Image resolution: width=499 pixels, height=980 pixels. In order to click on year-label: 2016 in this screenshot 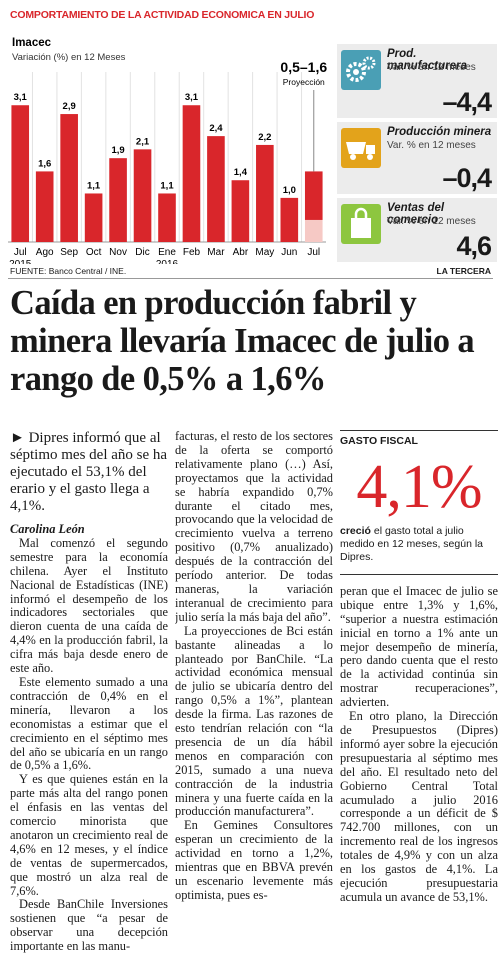, I will do `click(167, 261)`.